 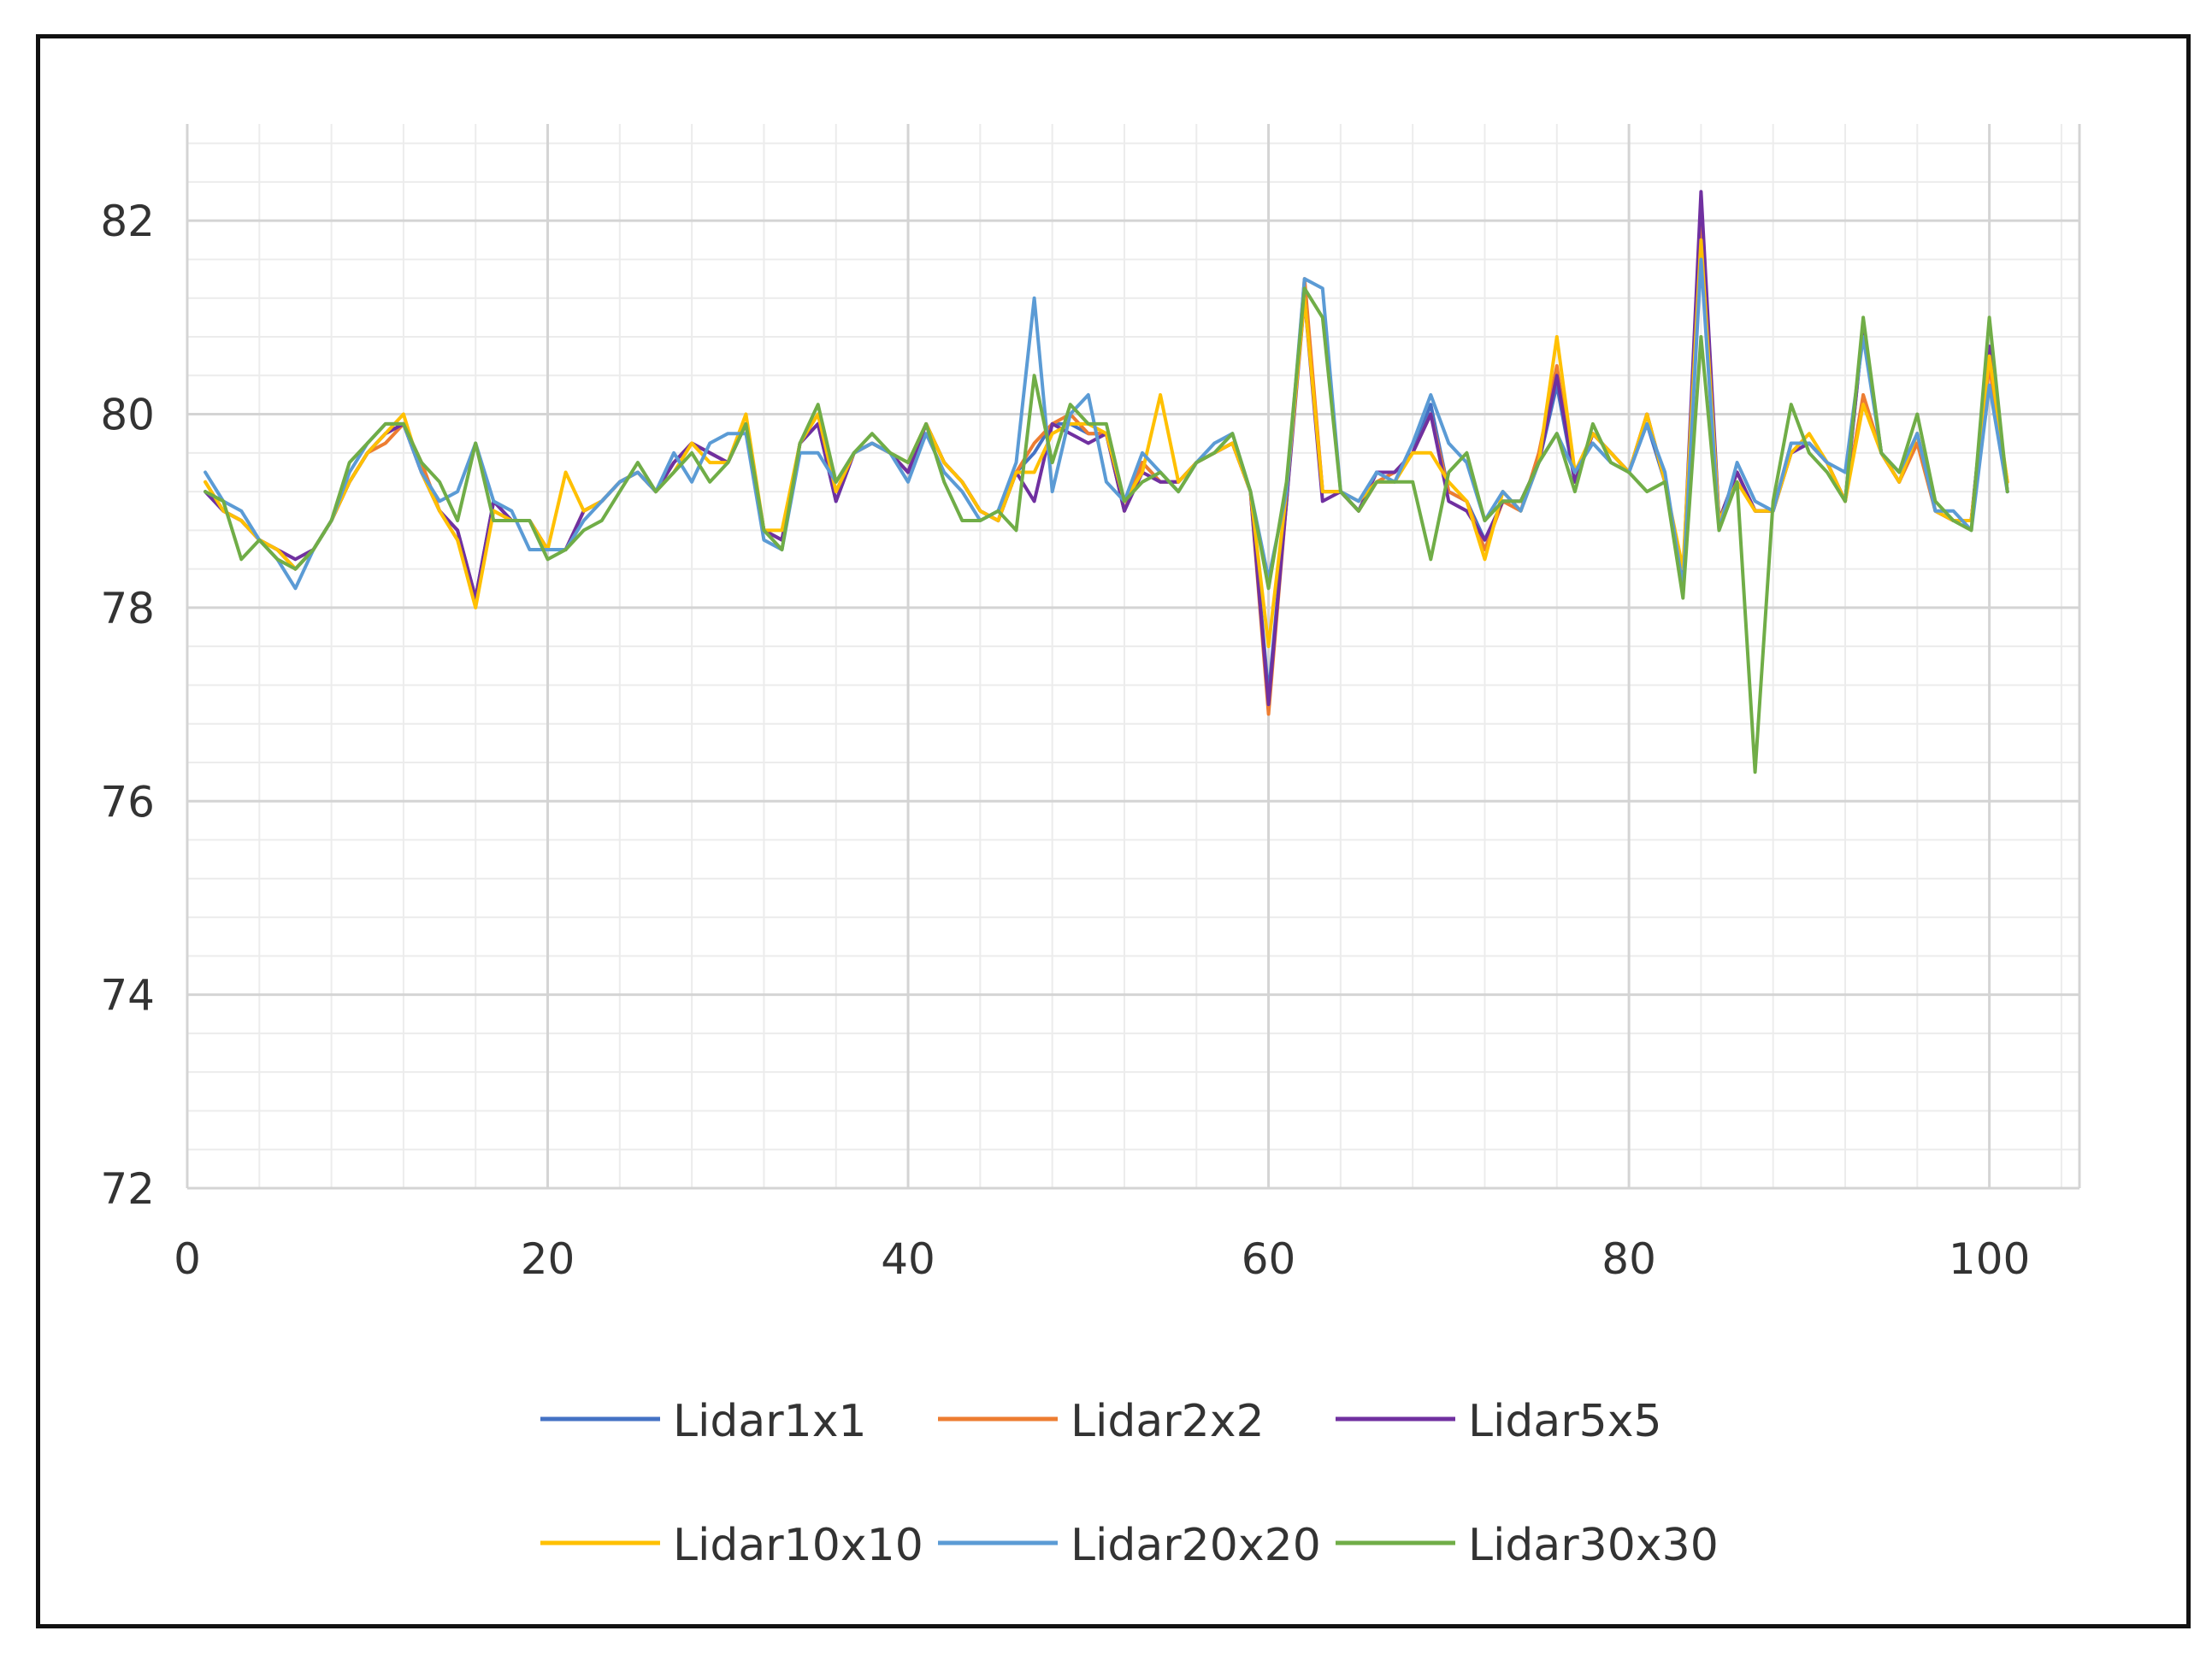 What do you see at coordinates (1196, 1545) in the screenshot?
I see `legend-label: Lidar20x20` at bounding box center [1196, 1545].